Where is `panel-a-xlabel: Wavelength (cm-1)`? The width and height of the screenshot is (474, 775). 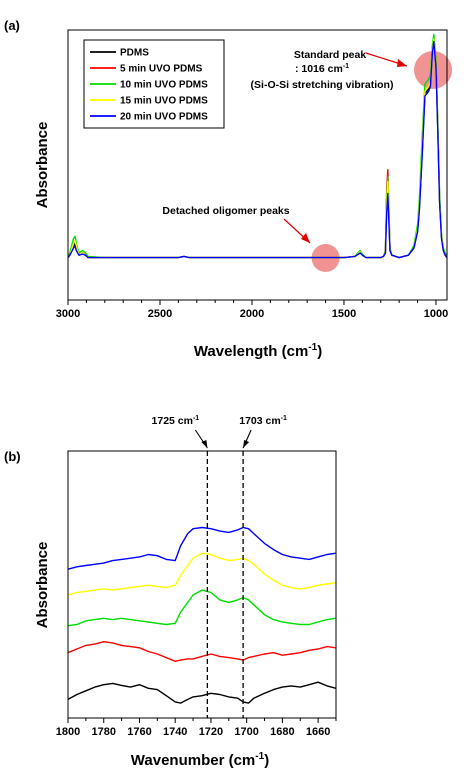 panel-a-xlabel: Wavelength (cm-1) is located at coordinates (258, 351).